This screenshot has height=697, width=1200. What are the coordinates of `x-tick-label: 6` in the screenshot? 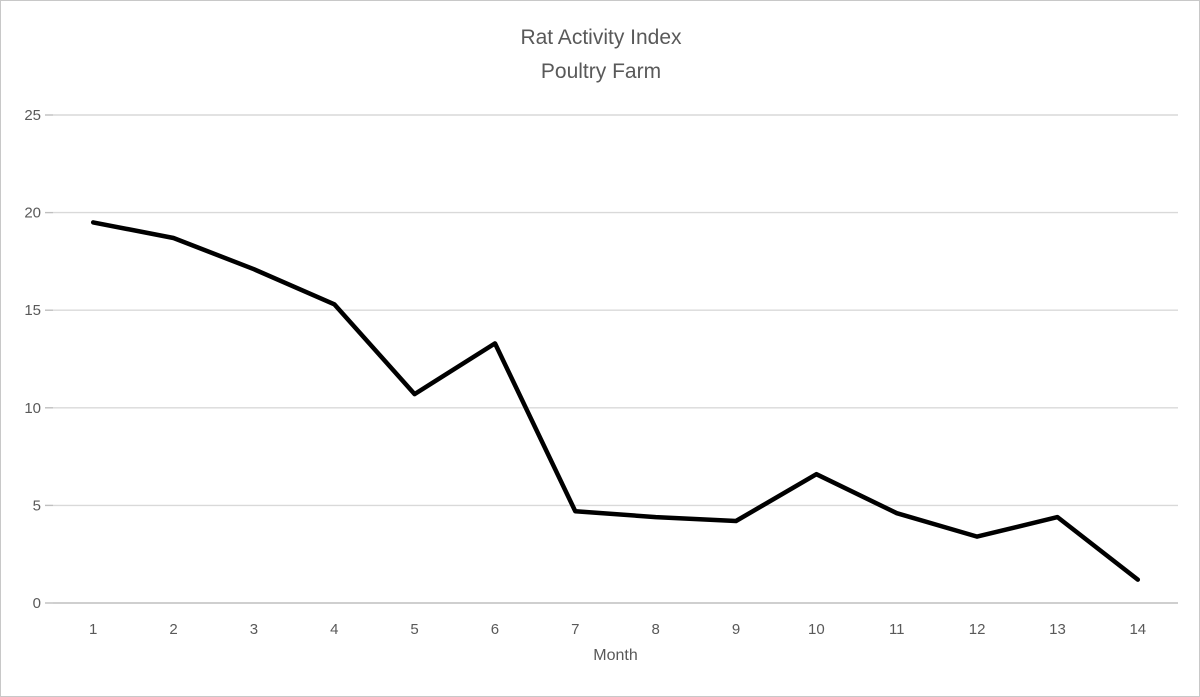 It's located at (495, 629).